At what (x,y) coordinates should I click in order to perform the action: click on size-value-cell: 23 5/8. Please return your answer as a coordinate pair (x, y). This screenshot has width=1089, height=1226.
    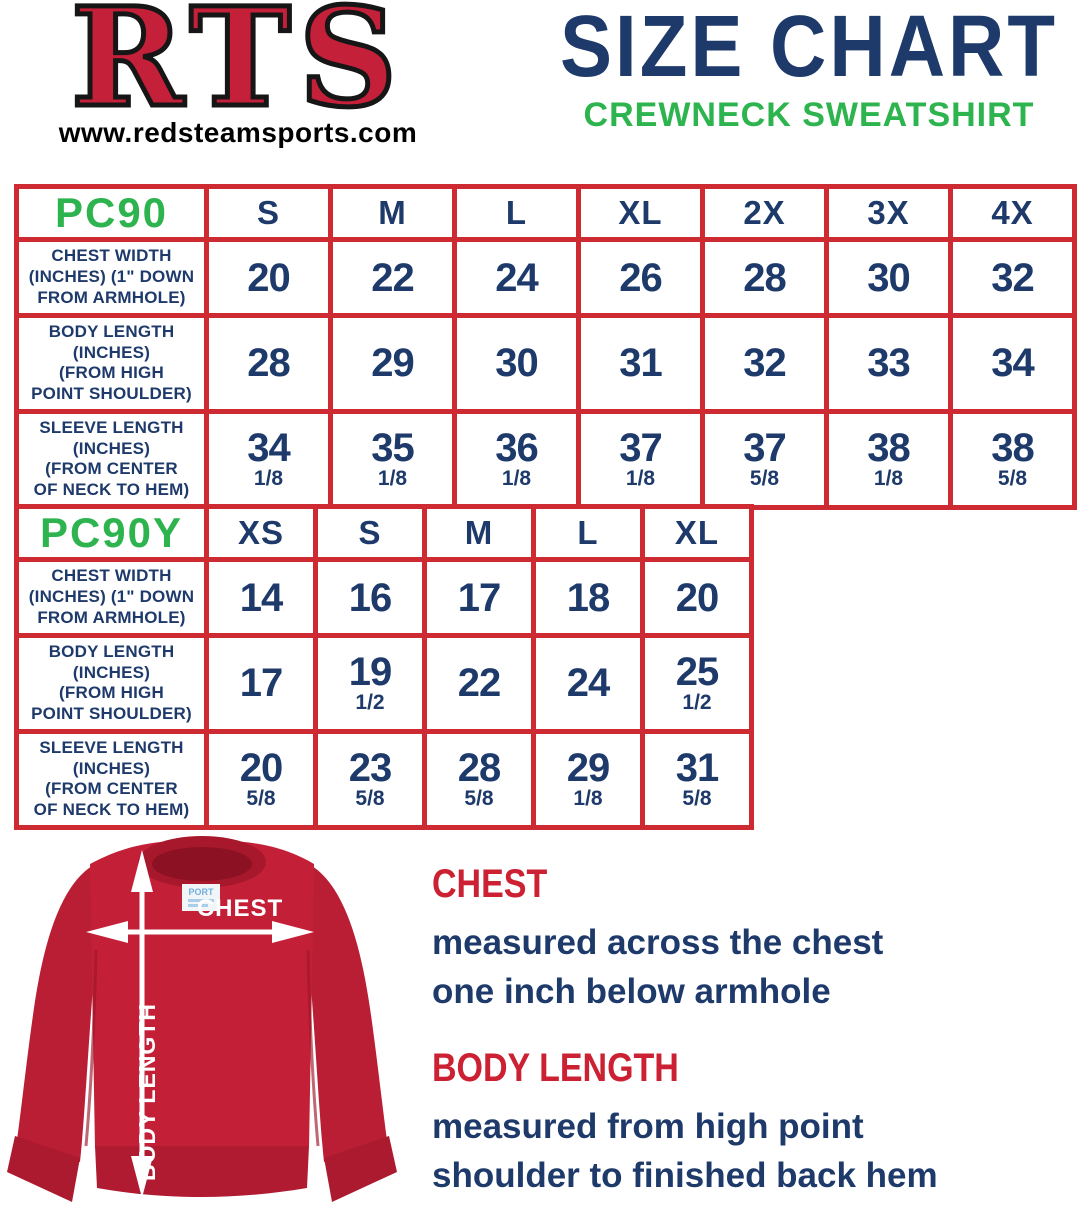
    Looking at the image, I should click on (370, 779).